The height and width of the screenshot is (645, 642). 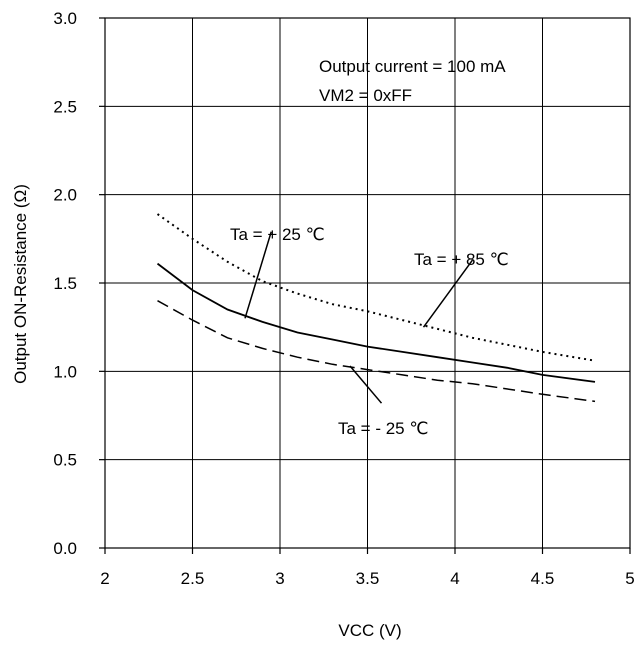 What do you see at coordinates (65, 460) in the screenshot?
I see `y-tick-label: 0.5` at bounding box center [65, 460].